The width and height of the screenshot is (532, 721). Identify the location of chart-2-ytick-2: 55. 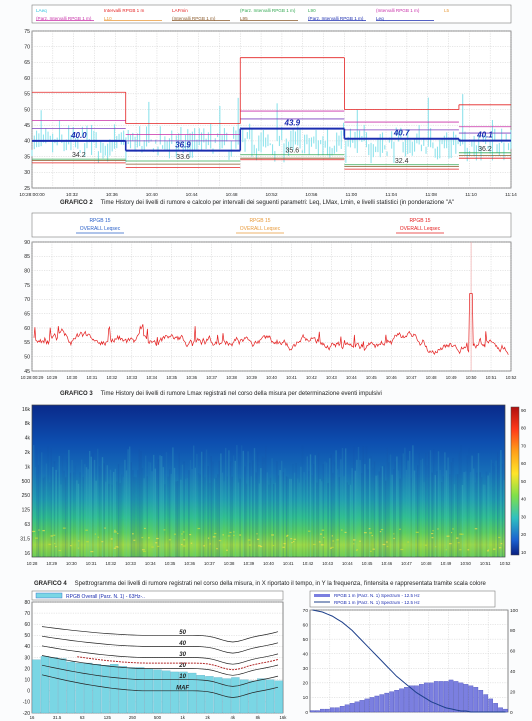
(27, 343).